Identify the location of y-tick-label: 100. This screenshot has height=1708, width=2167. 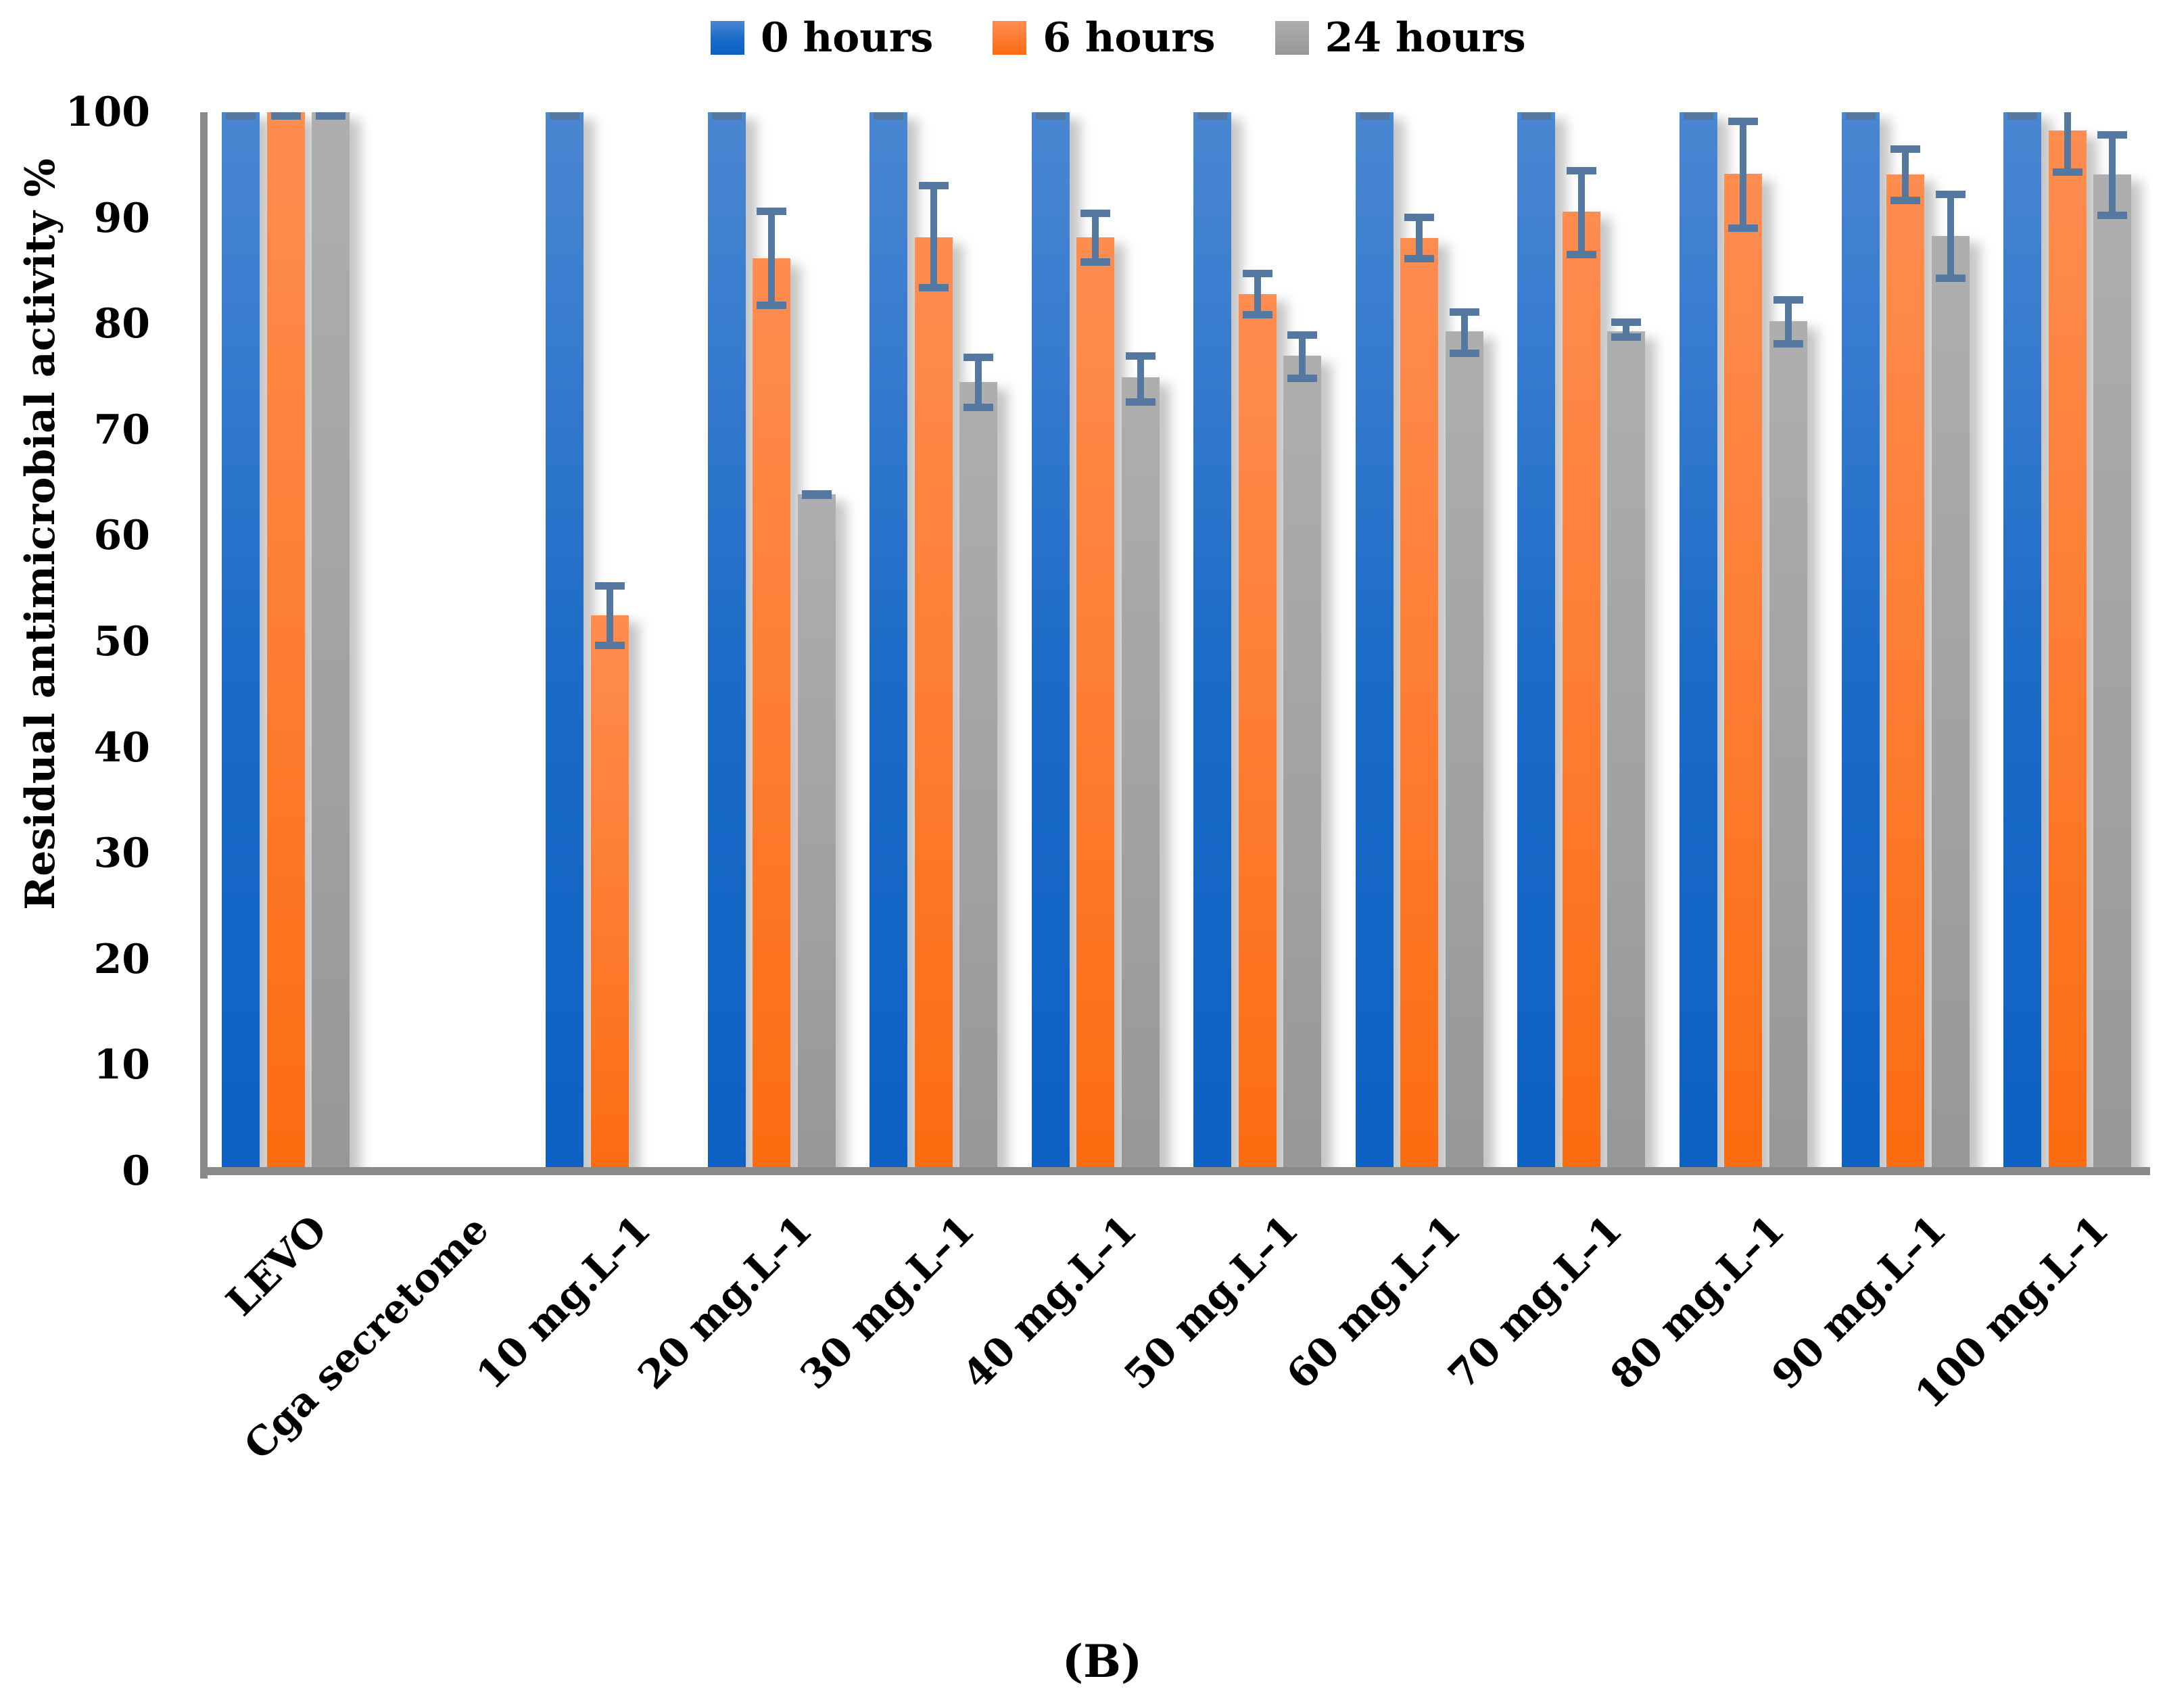
(107, 112).